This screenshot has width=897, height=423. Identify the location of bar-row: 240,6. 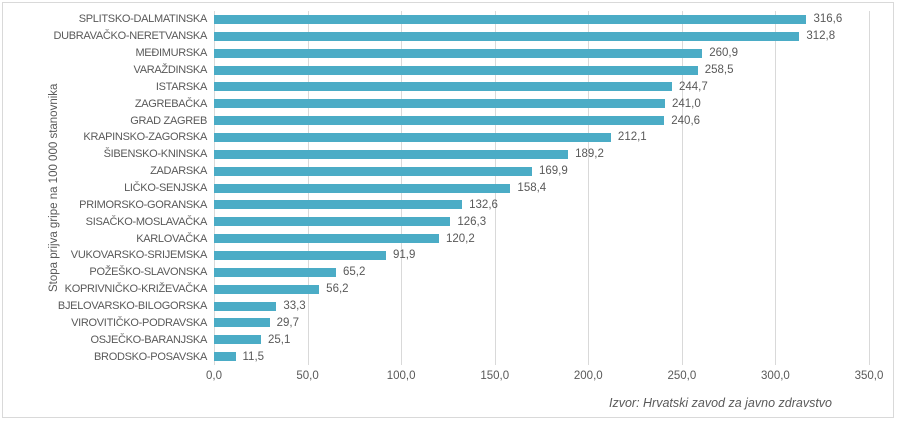
(541, 120).